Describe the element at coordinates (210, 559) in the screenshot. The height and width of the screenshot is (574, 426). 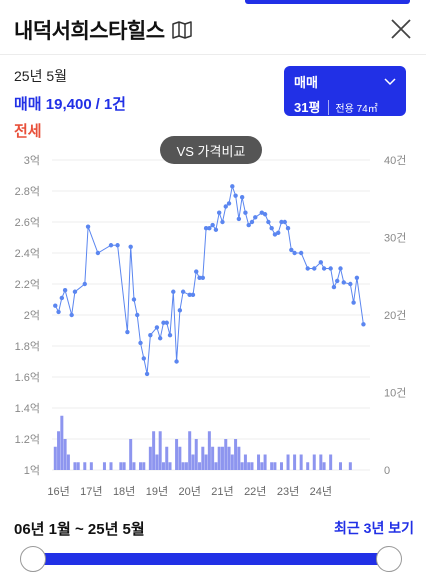
I see `range-slider-track` at that location.